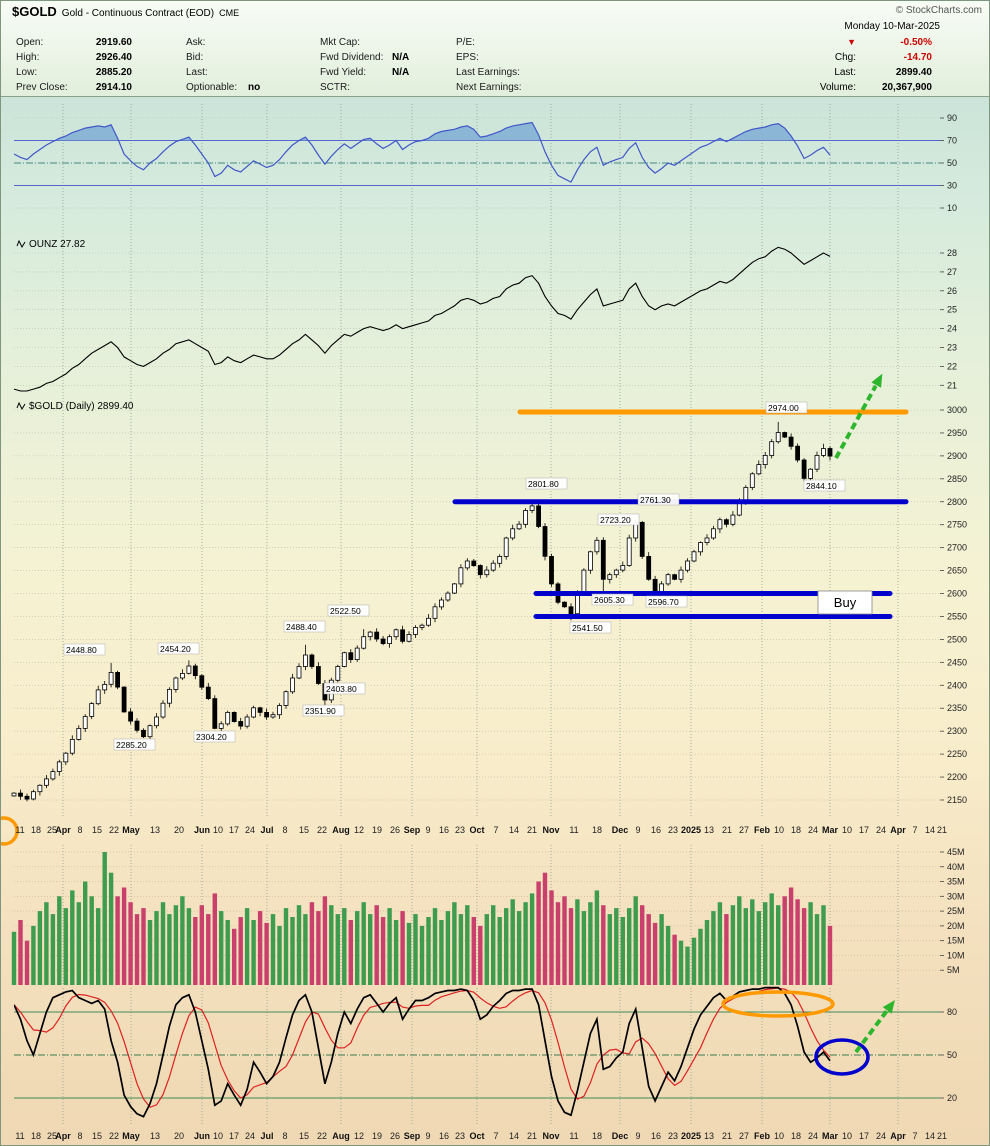 The width and height of the screenshot is (990, 1146). I want to click on quote-row: Ask:, so click(223, 42).